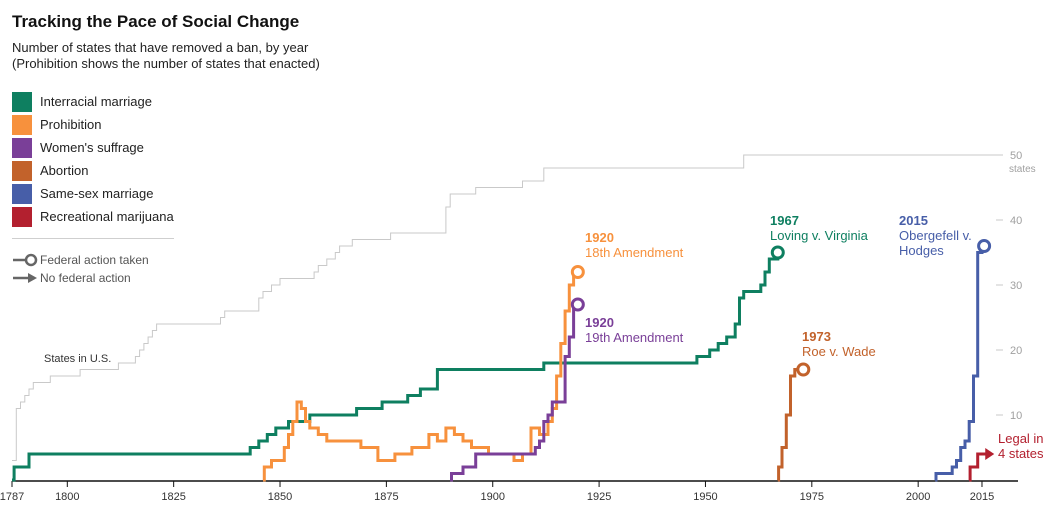 This screenshot has width=1056, height=515. Describe the element at coordinates (577, 304) in the screenshot. I see `suffrage-end-marker` at that location.